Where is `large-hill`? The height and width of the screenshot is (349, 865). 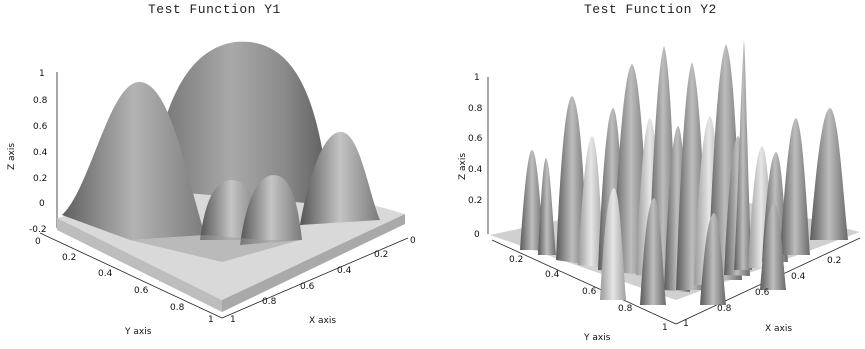
large-hill is located at coordinates (240, 123).